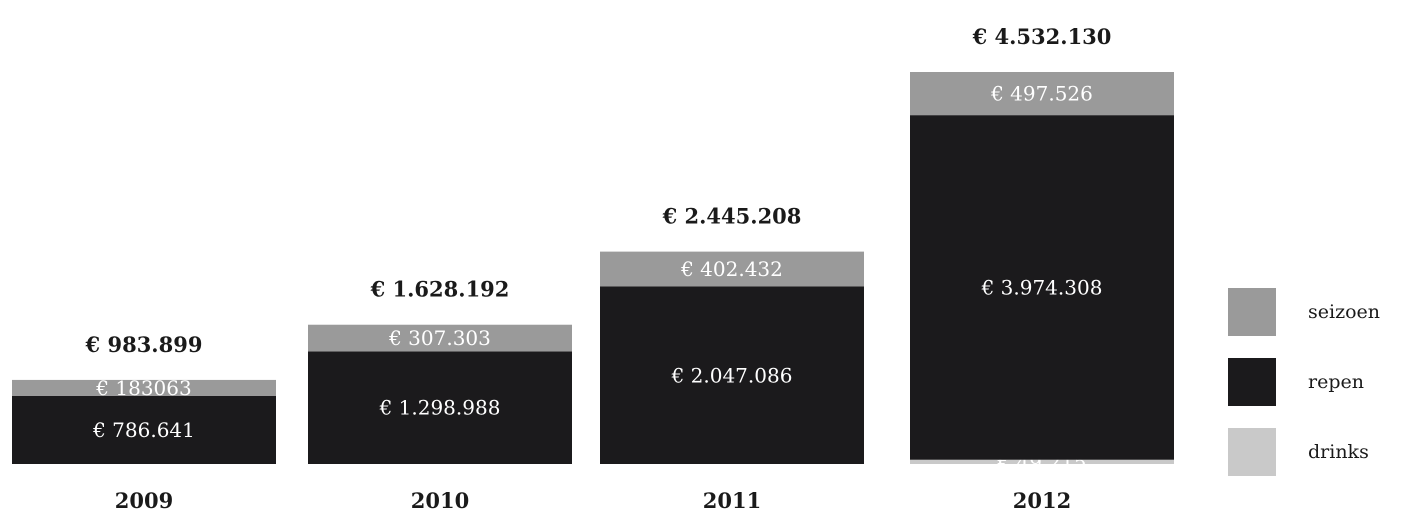 Image resolution: width=1405 pixels, height=513 pixels. I want to click on legend-swatch-repen, so click(1252, 382).